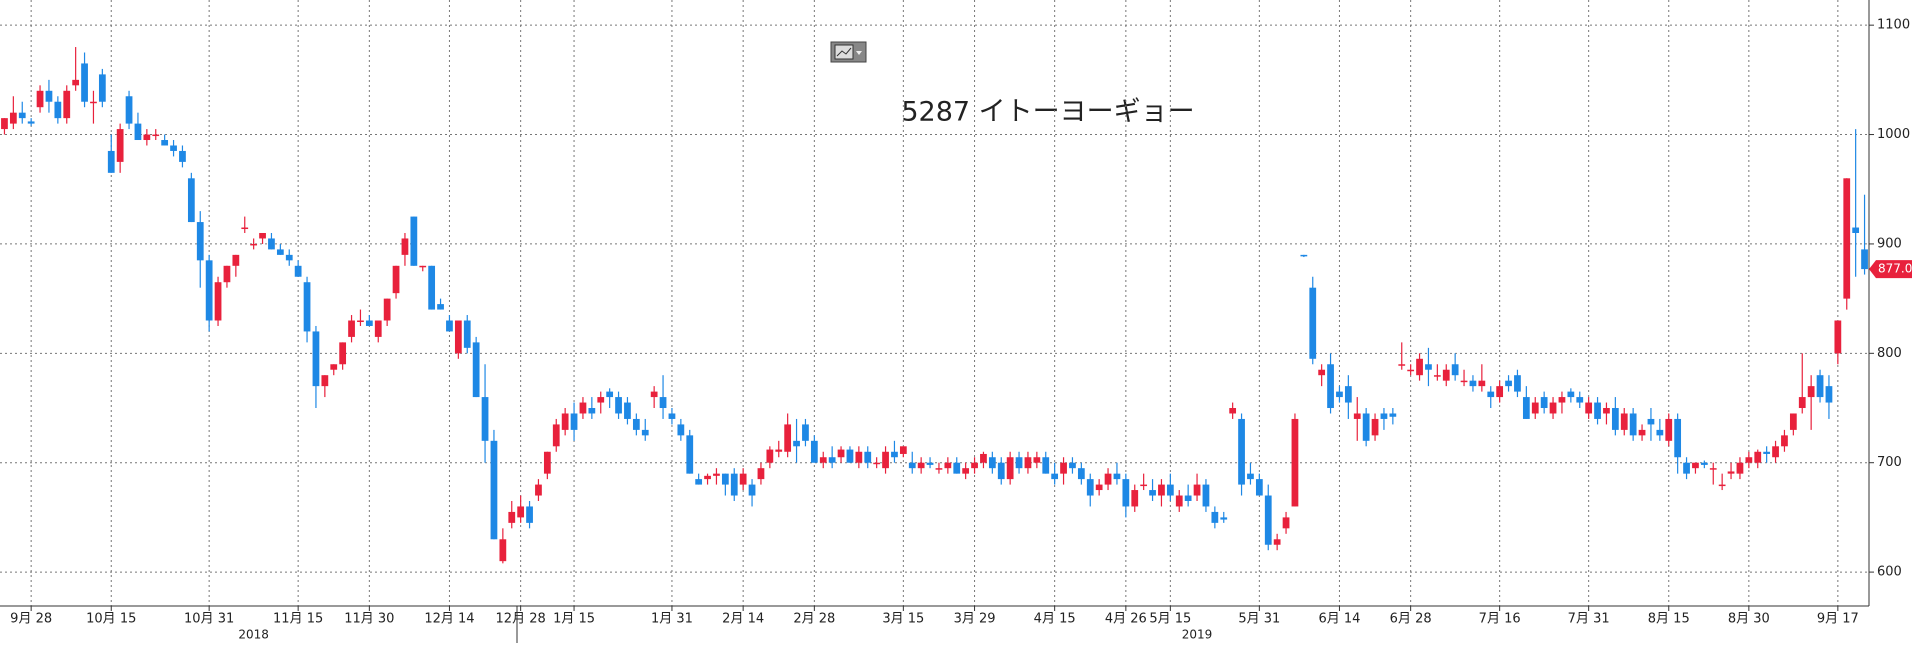 This screenshot has height=647, width=1912. I want to click on last-price-tag, so click(1890, 269).